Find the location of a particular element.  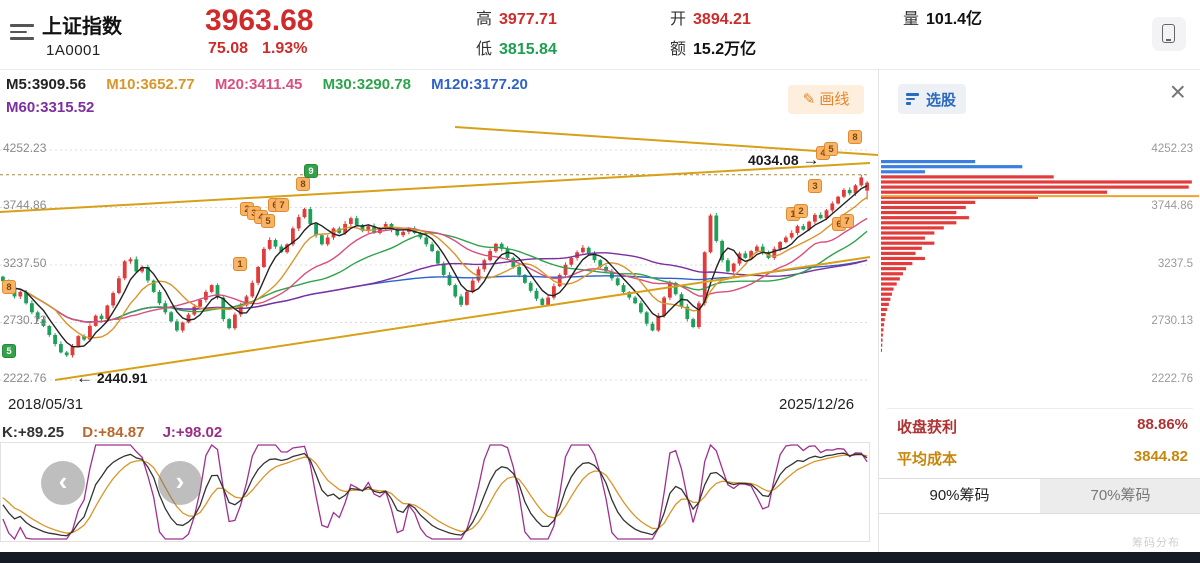

landscape-icon is located at coordinates (1169, 34).